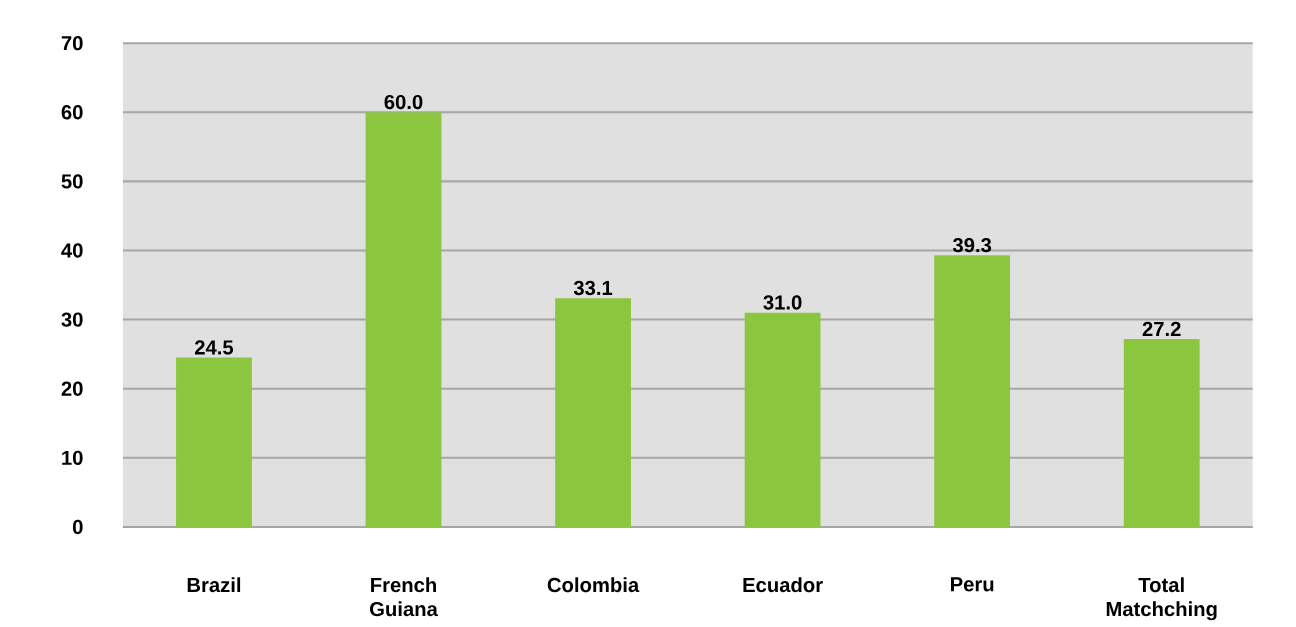 This screenshot has width=1296, height=627. Describe the element at coordinates (72, 43) in the screenshot. I see `y-tick-label: 70` at that location.